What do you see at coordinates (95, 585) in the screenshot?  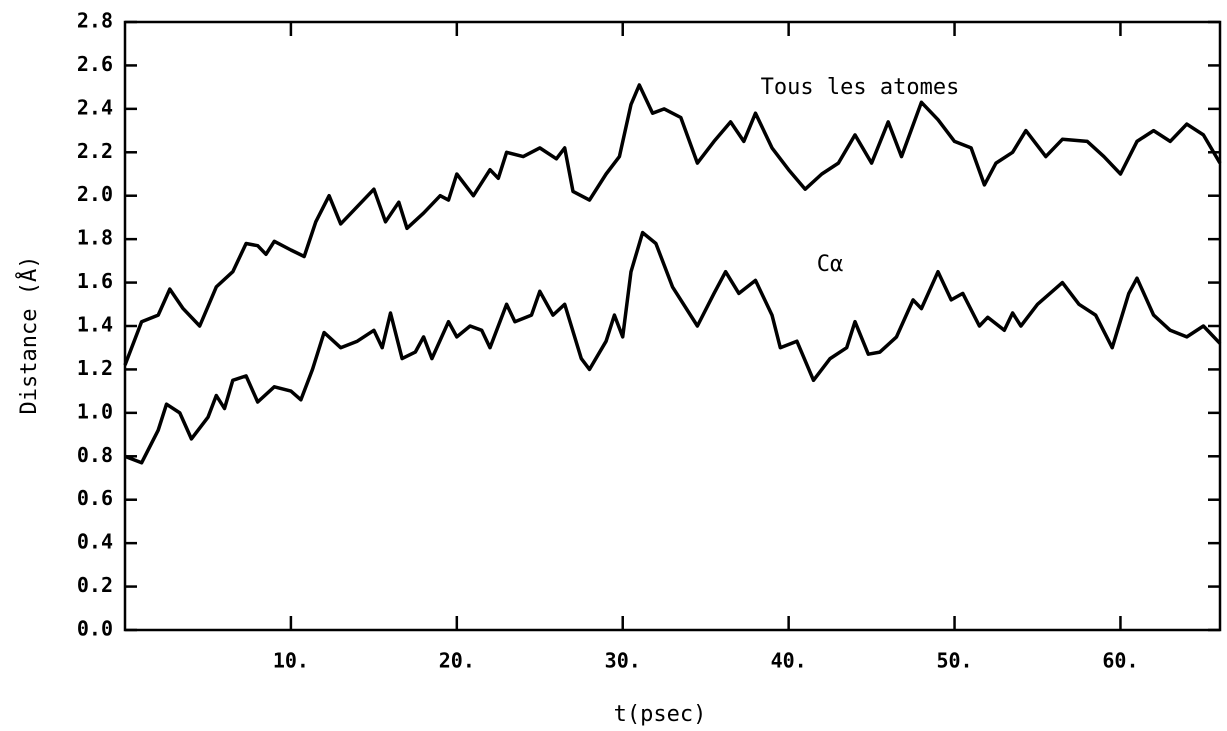 I see `y-tick-label: 0.2` at bounding box center [95, 585].